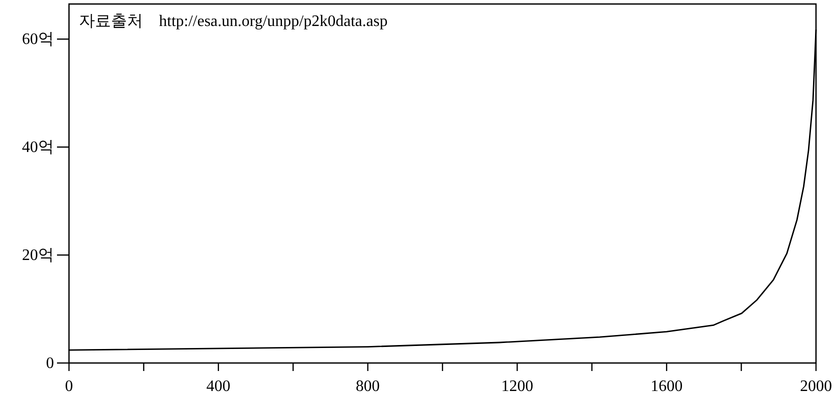 The width and height of the screenshot is (838, 403). Describe the element at coordinates (38, 39) in the screenshot. I see `y-tick-label: 60억` at that location.